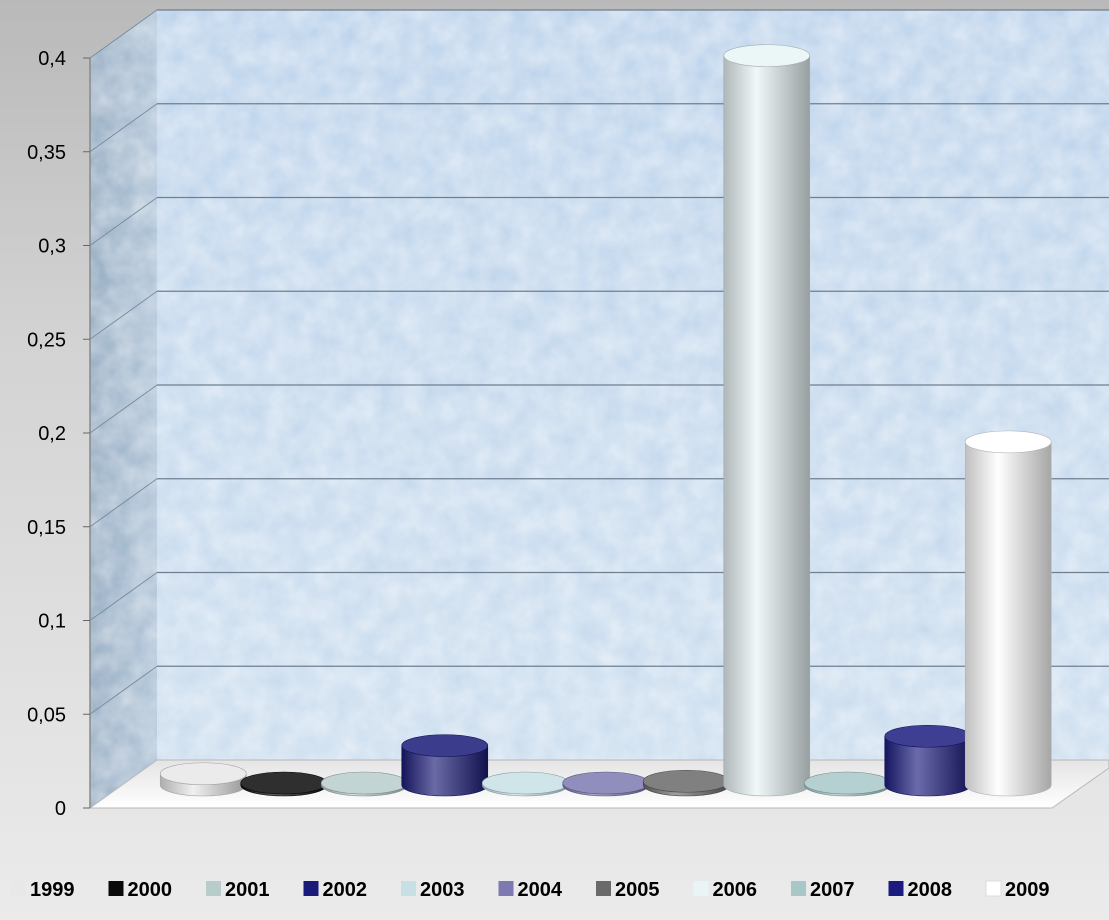 The image size is (1109, 920). Describe the element at coordinates (150, 890) in the screenshot. I see `legend-label: 2000` at that location.